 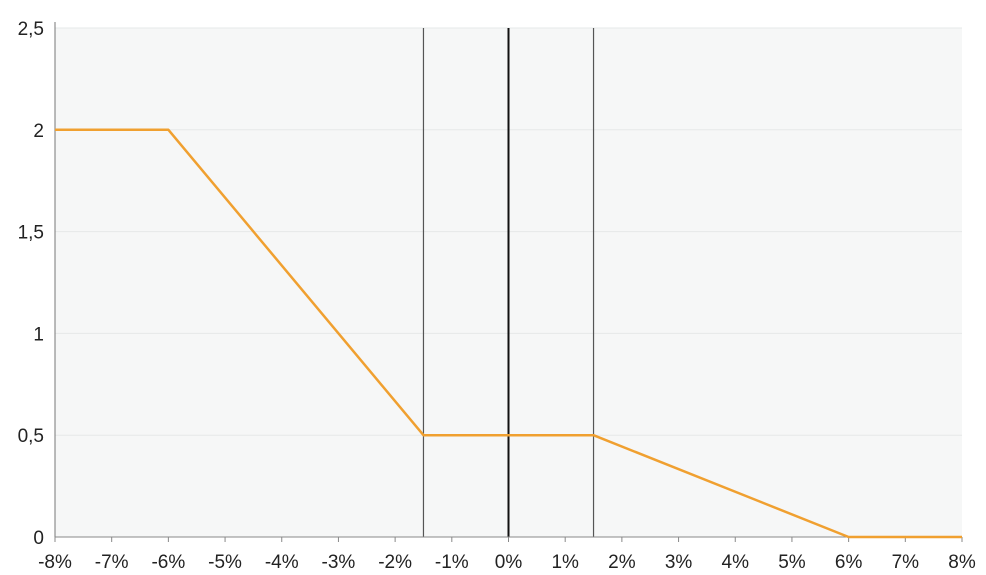 I want to click on y-tick-label: 0, so click(x=38, y=538).